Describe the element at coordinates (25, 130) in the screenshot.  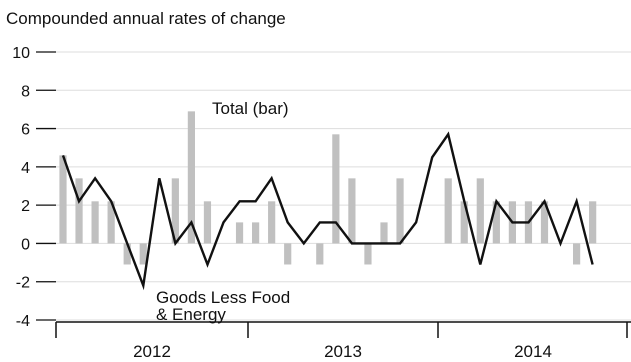
I see `y-tick-label: 6` at that location.